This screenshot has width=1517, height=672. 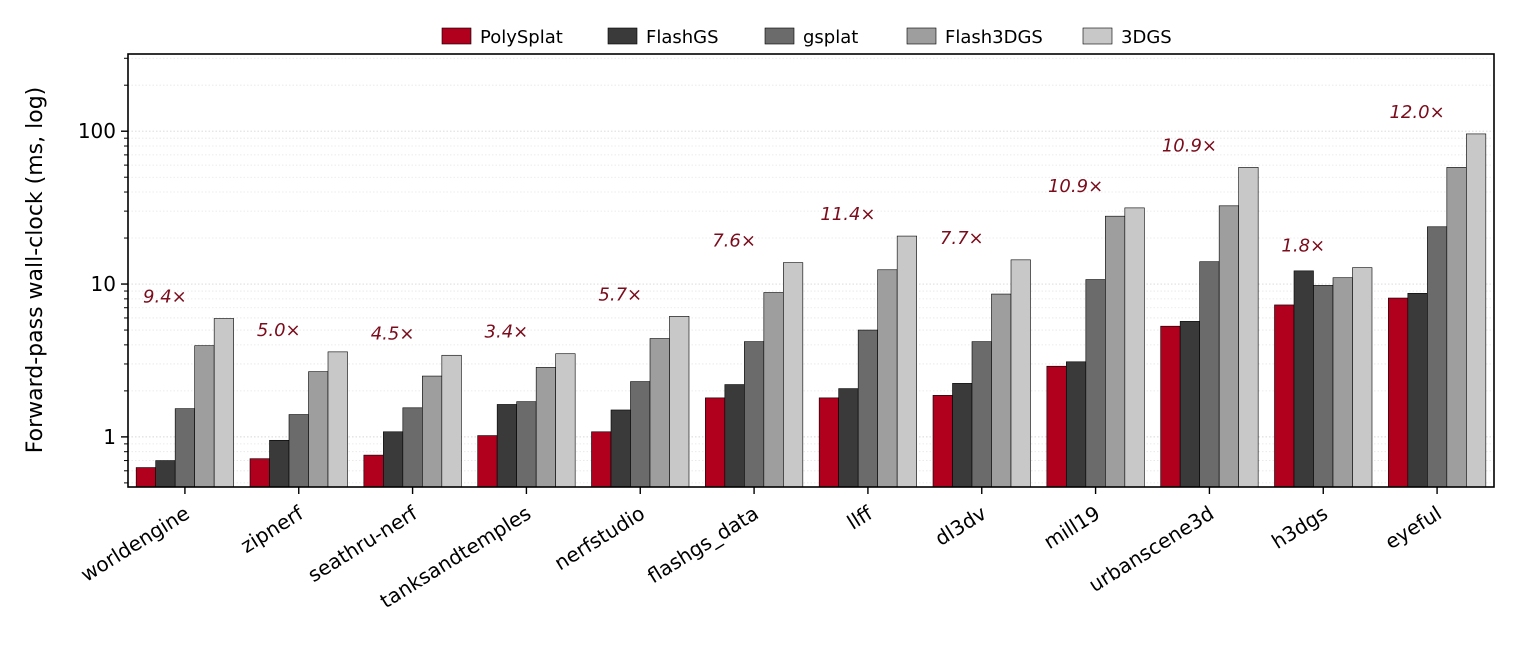 I want to click on bar-gsplat-seathru-nerf, so click(x=412, y=447).